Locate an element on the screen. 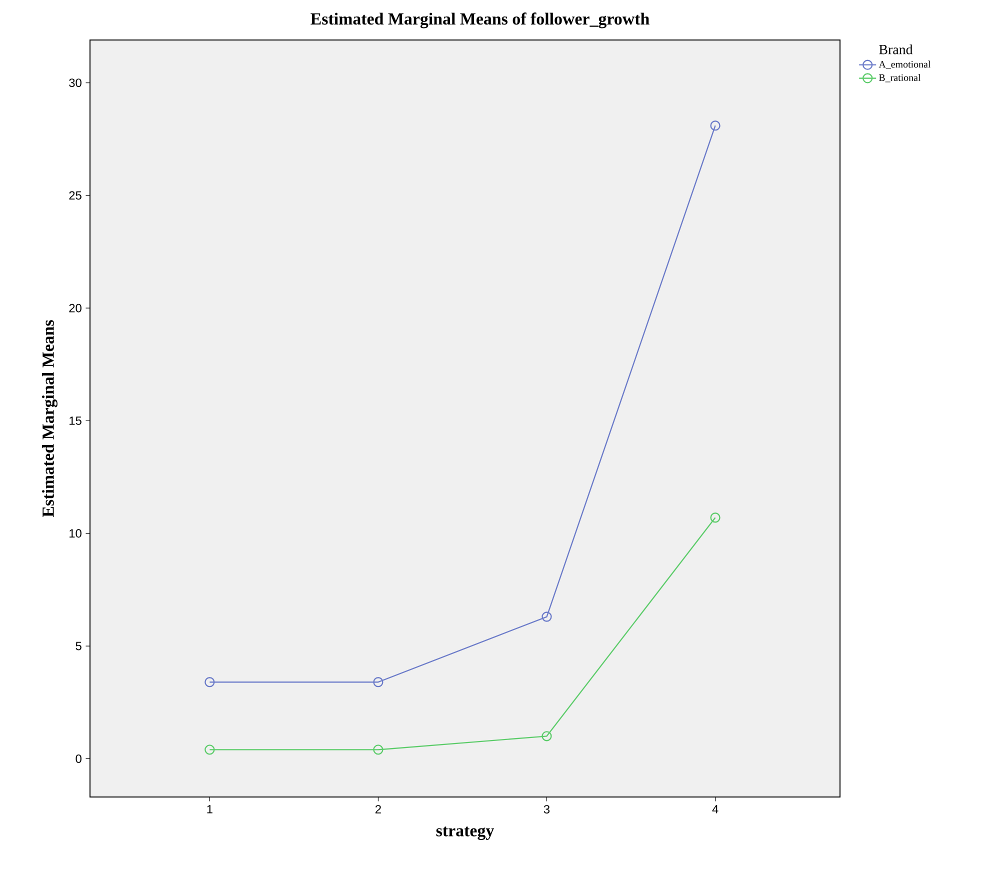 The image size is (993, 879). y-tick-label: 15 is located at coordinates (76, 420).